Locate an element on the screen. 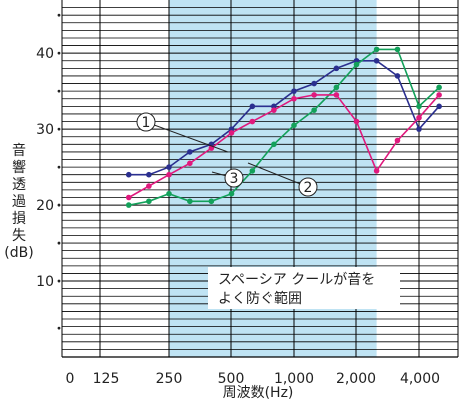 This screenshot has width=462, height=405. x-axis-label: 周波数(Hz) is located at coordinates (258, 393).